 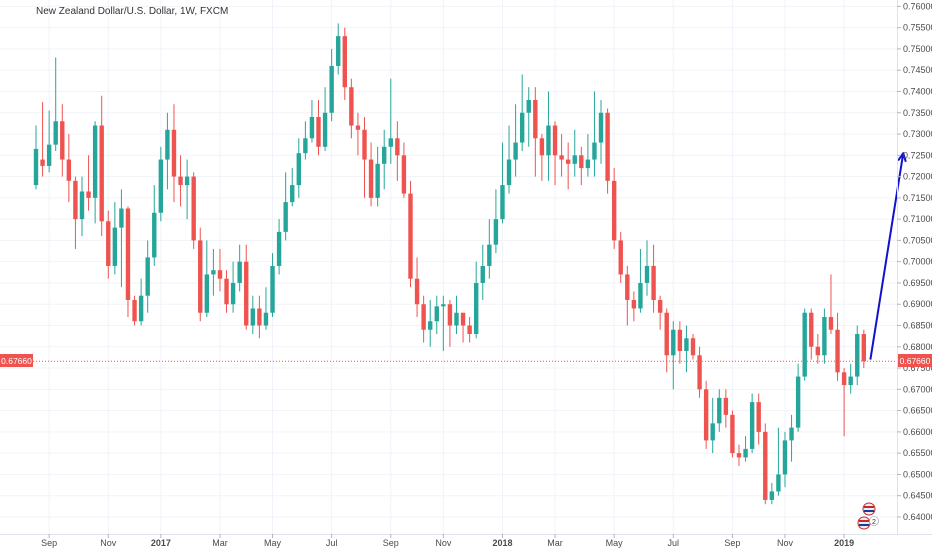 I want to click on x-tick-label: Nov, so click(x=785, y=543).